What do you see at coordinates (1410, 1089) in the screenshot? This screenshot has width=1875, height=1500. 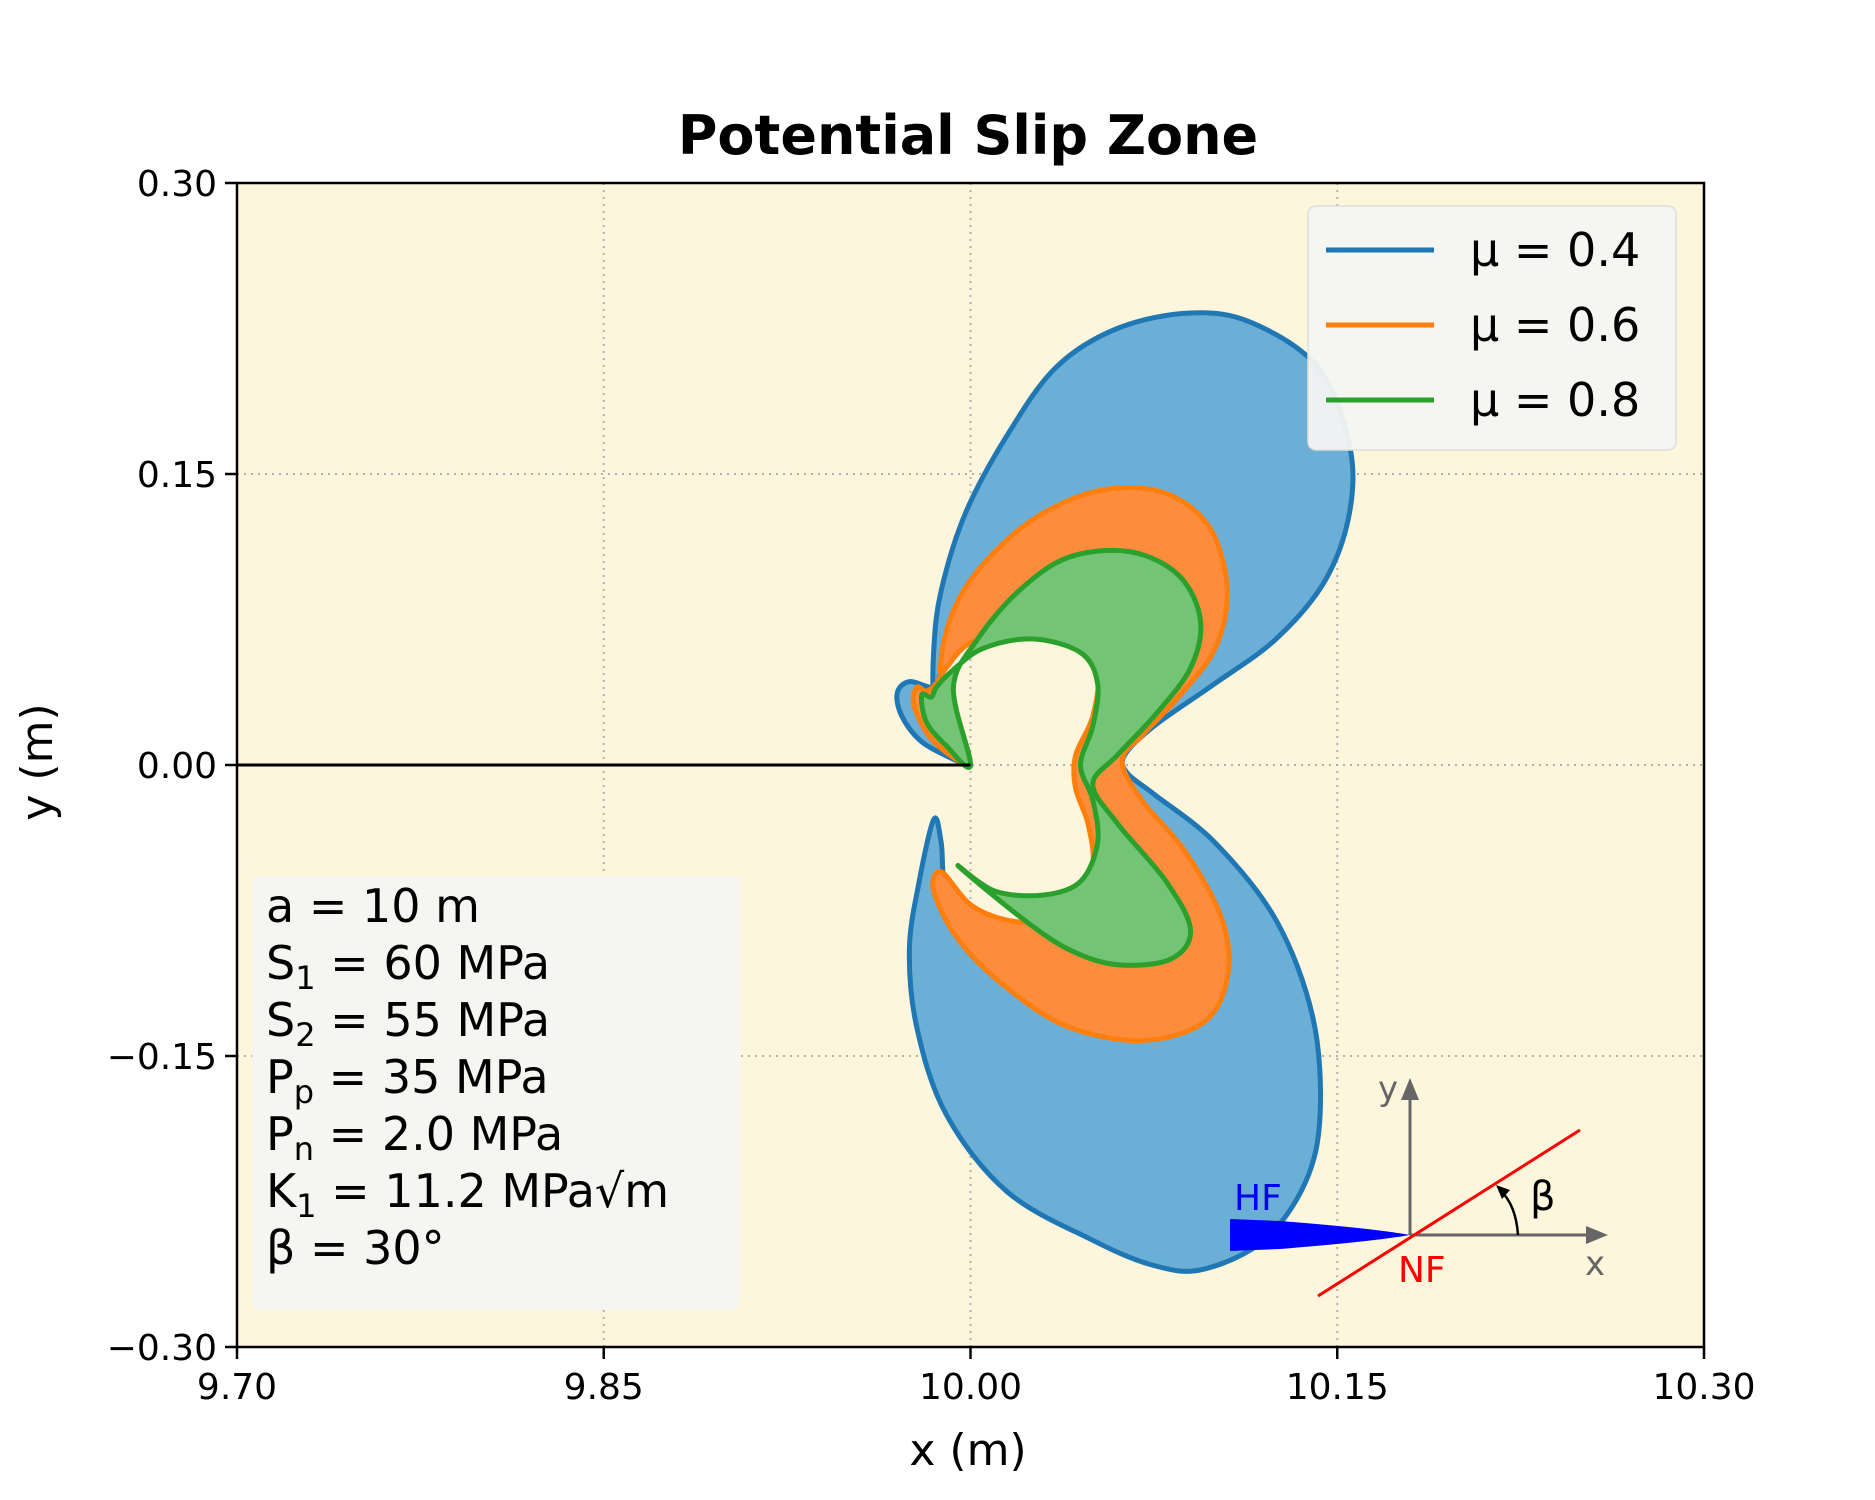 I see `inset-y-arrowhead` at bounding box center [1410, 1089].